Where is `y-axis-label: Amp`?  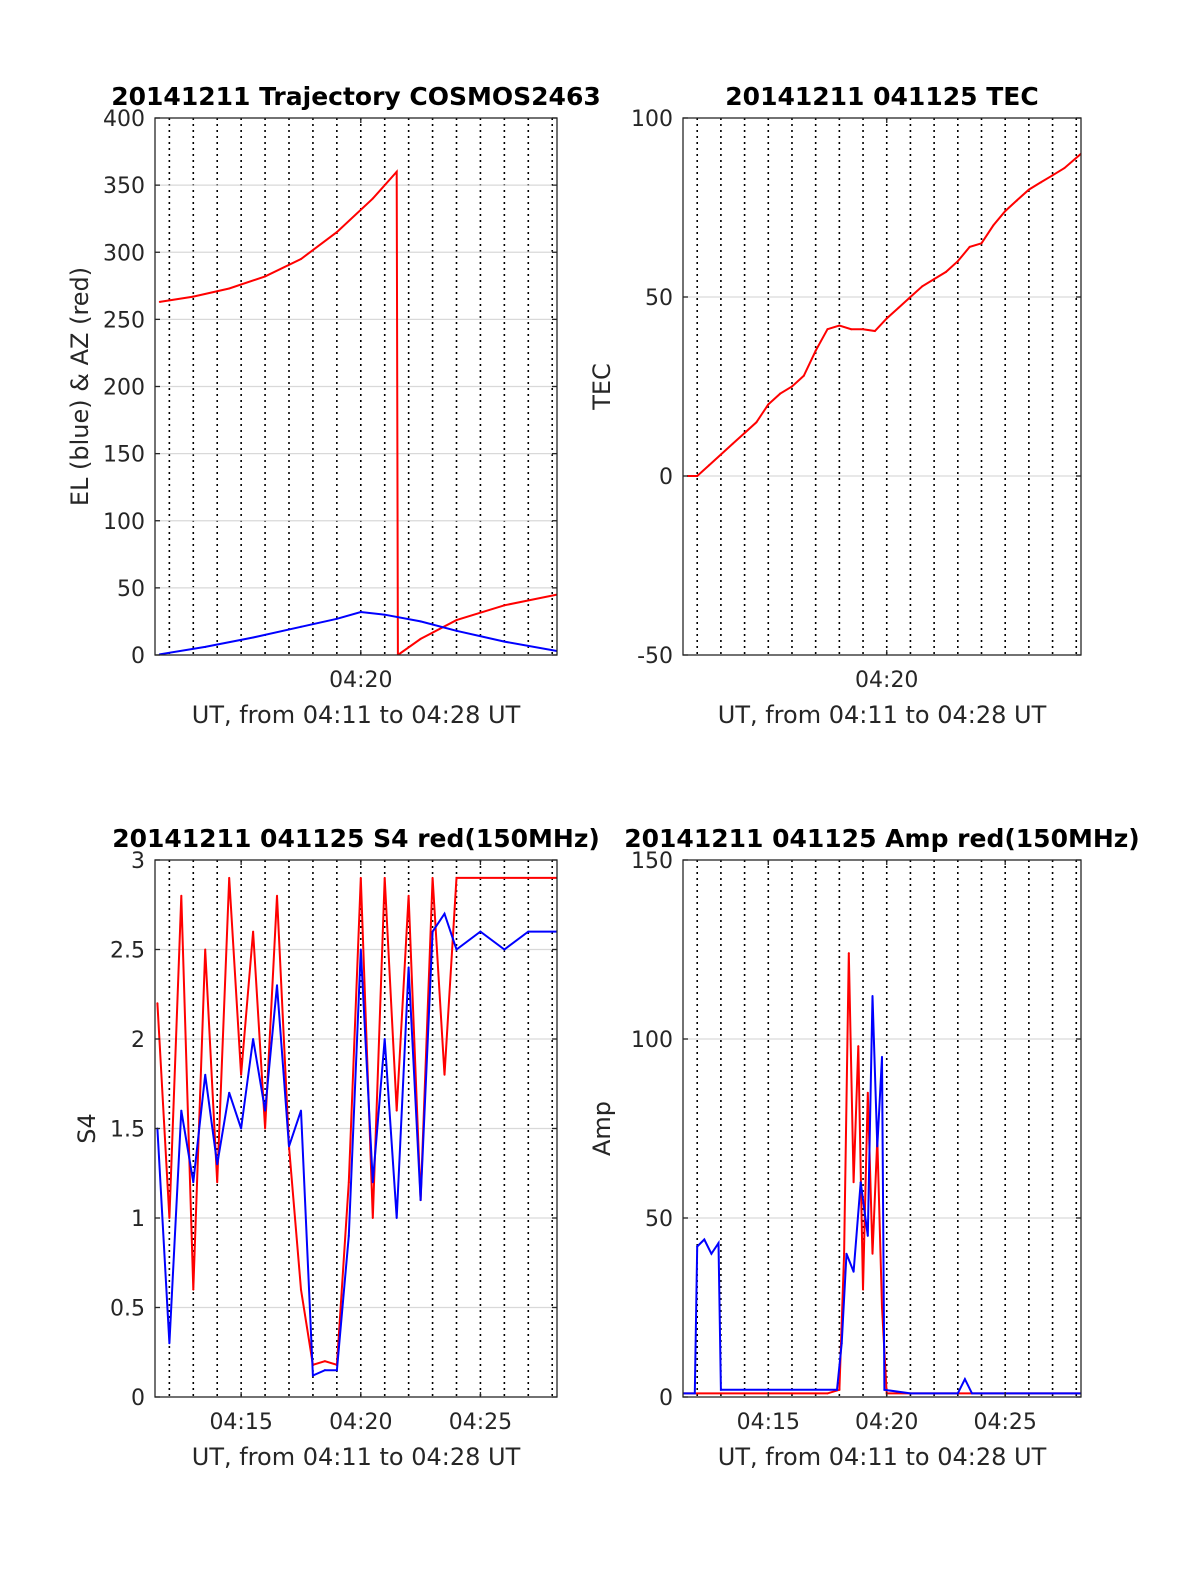 y-axis-label: Amp is located at coordinates (602, 1128).